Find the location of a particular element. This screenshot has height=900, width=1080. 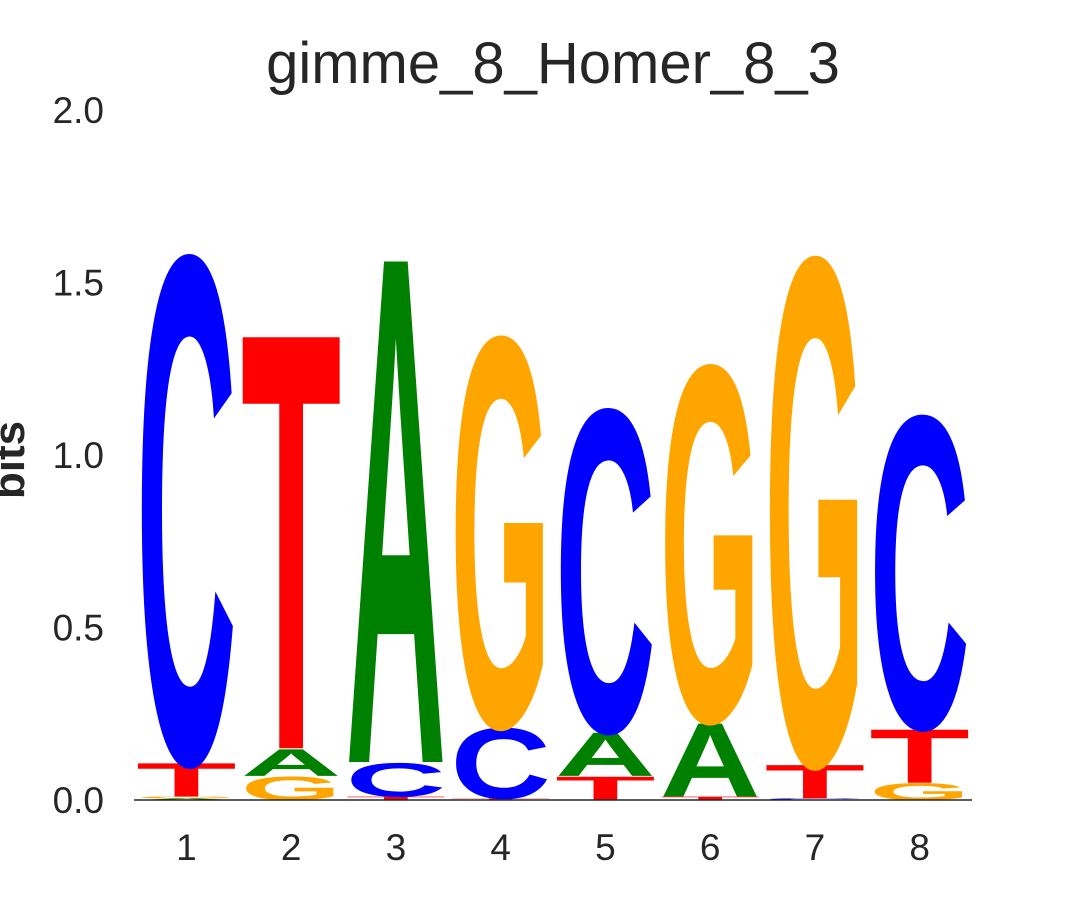

x-tick-label: 6 is located at coordinates (710, 847).